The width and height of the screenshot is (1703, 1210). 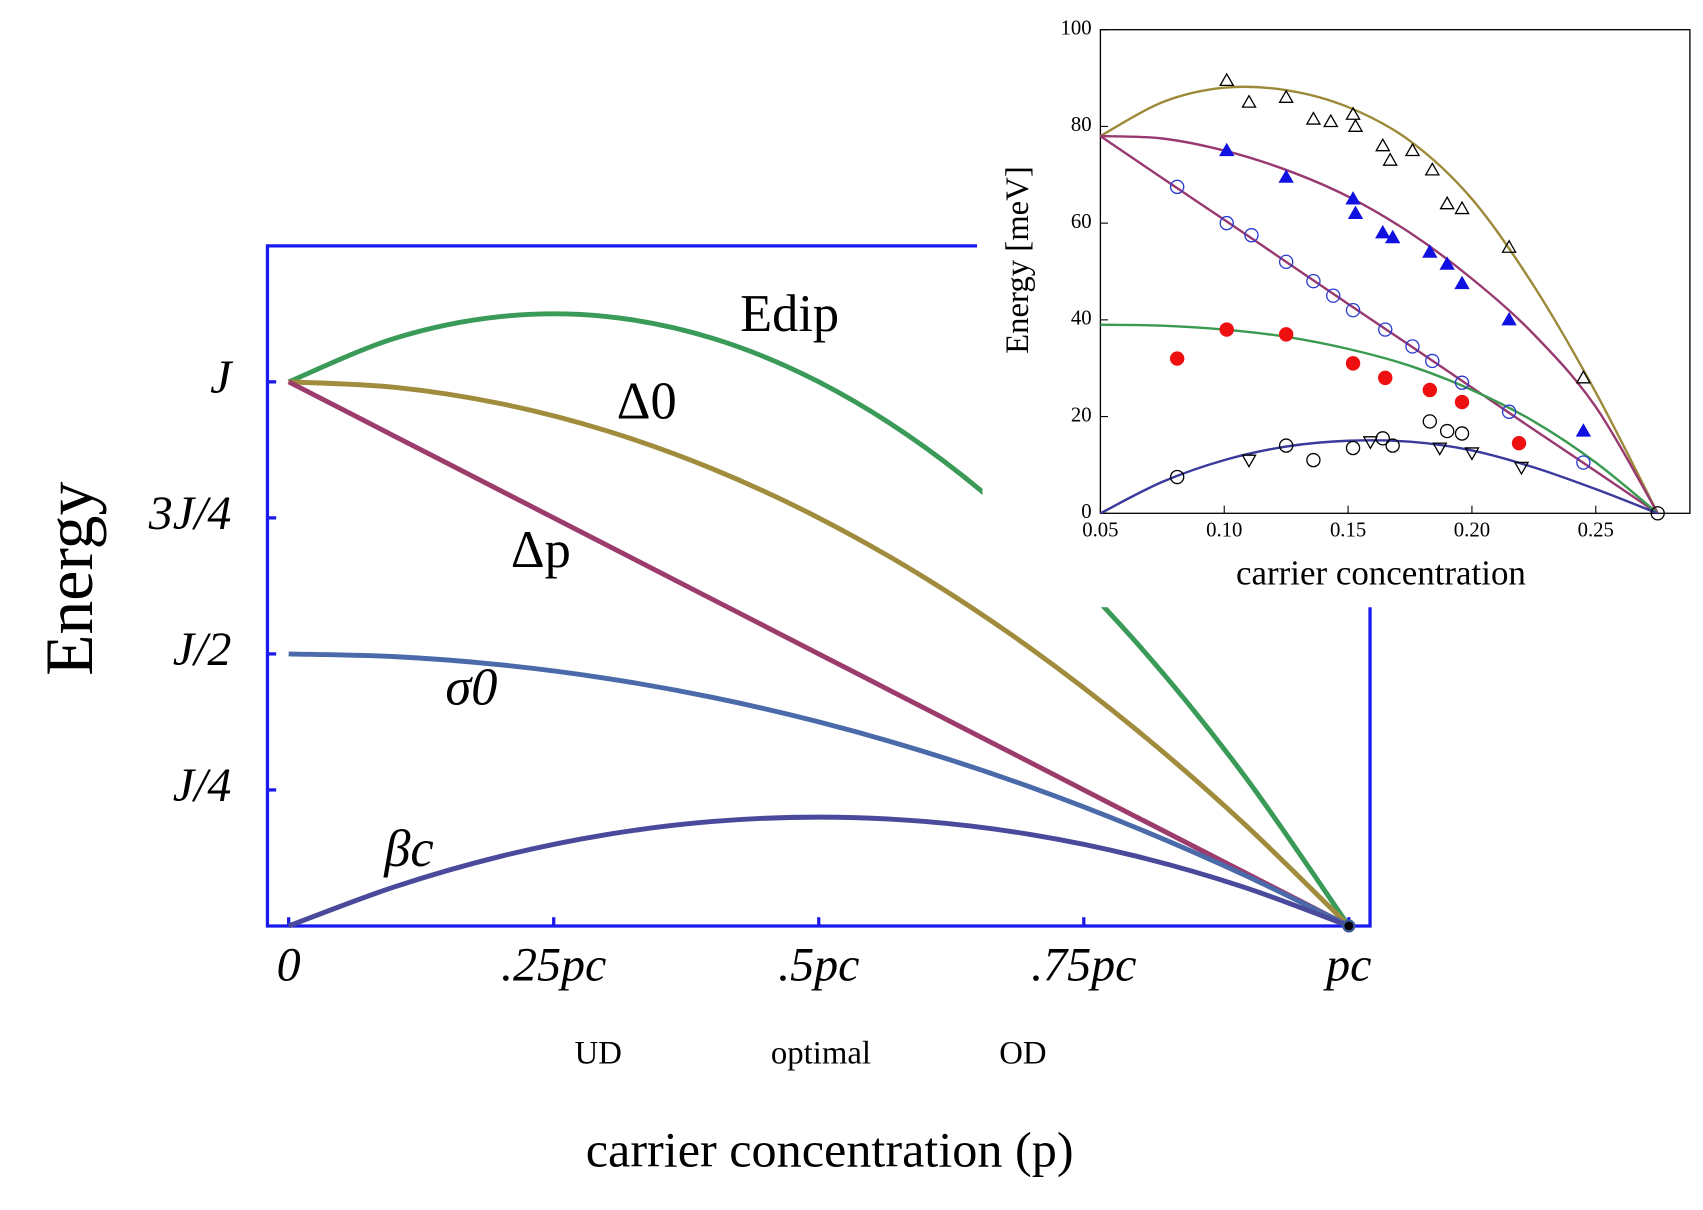 I want to click on y-tick-label: J/4, so click(x=202, y=785).